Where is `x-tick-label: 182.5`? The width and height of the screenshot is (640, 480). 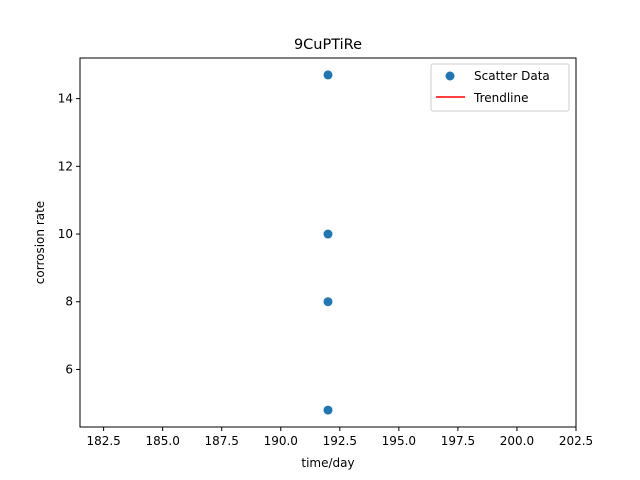
x-tick-label: 182.5 is located at coordinates (103, 441).